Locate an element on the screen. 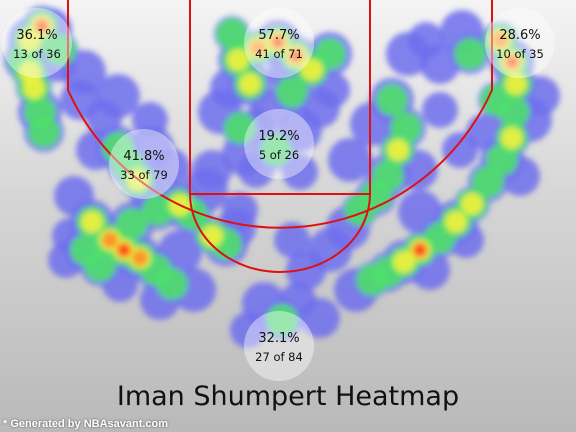 This screenshot has height=432, width=576. zone-made-attempts: 33 of 79 is located at coordinates (144, 175).